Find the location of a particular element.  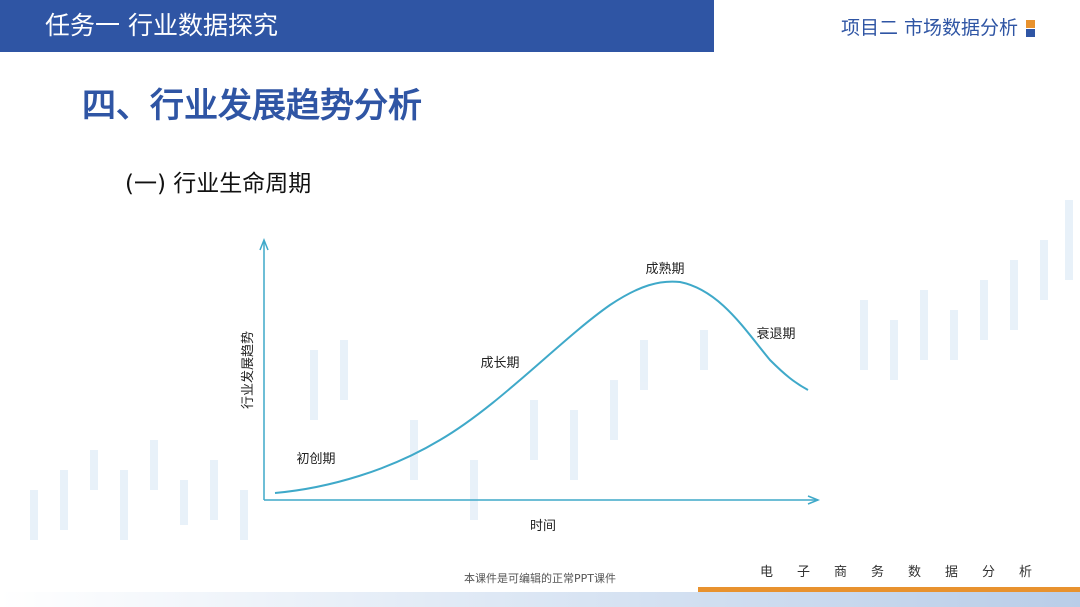

course-name: 电子商务数据分析 is located at coordinates (908, 572).